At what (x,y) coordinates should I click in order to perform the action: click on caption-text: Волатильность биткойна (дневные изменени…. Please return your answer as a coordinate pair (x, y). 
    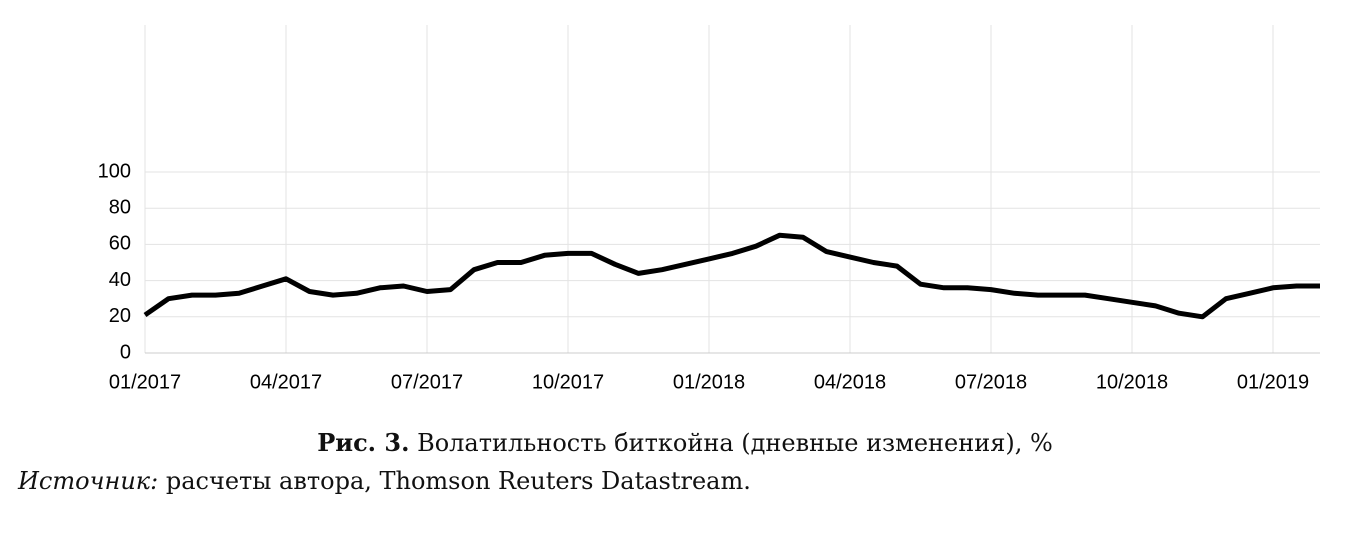
    Looking at the image, I should click on (735, 443).